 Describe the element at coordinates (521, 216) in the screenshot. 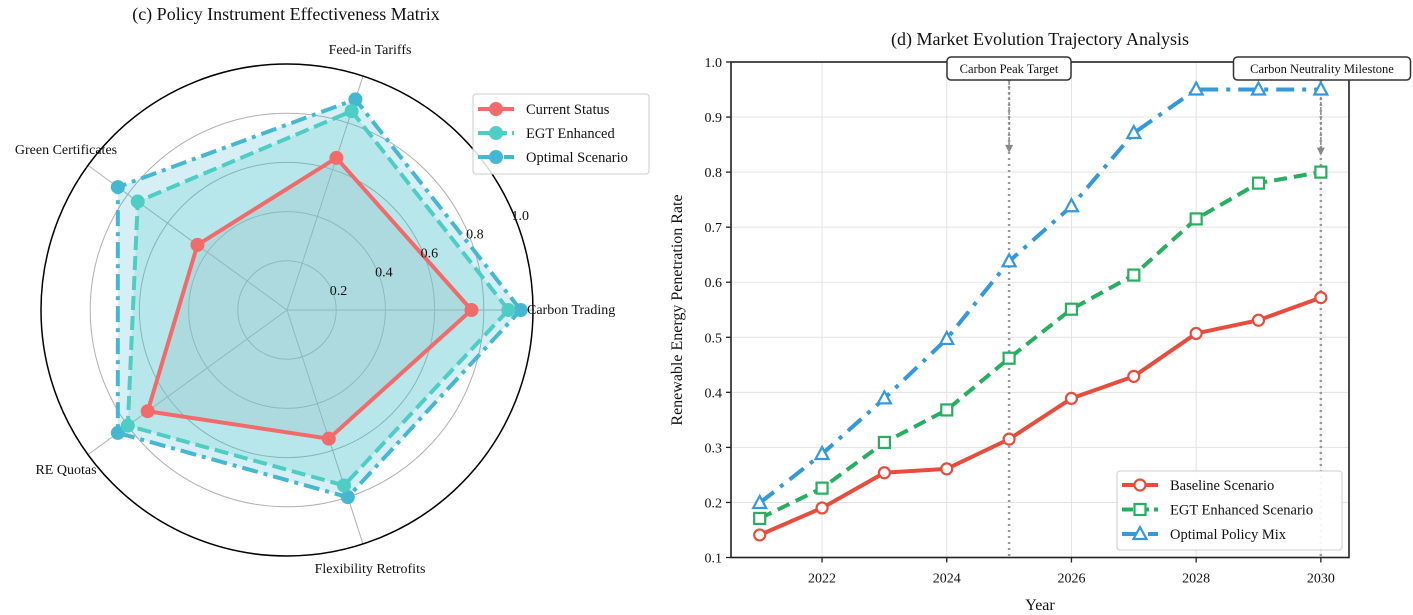

I see `radar-r-tick-label: 1.0` at that location.